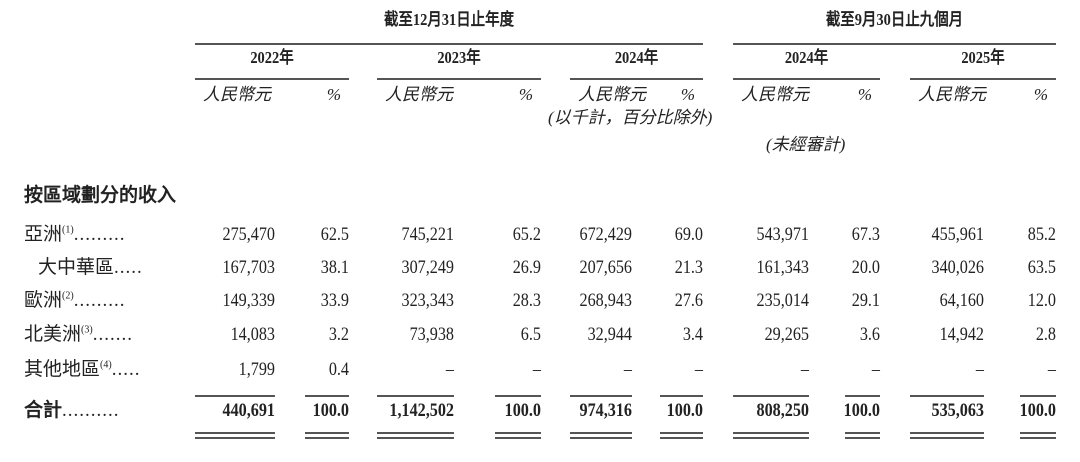 Image resolution: width=1080 pixels, height=462 pixels. I want to click on table-cell: 63.5, so click(1041, 267).